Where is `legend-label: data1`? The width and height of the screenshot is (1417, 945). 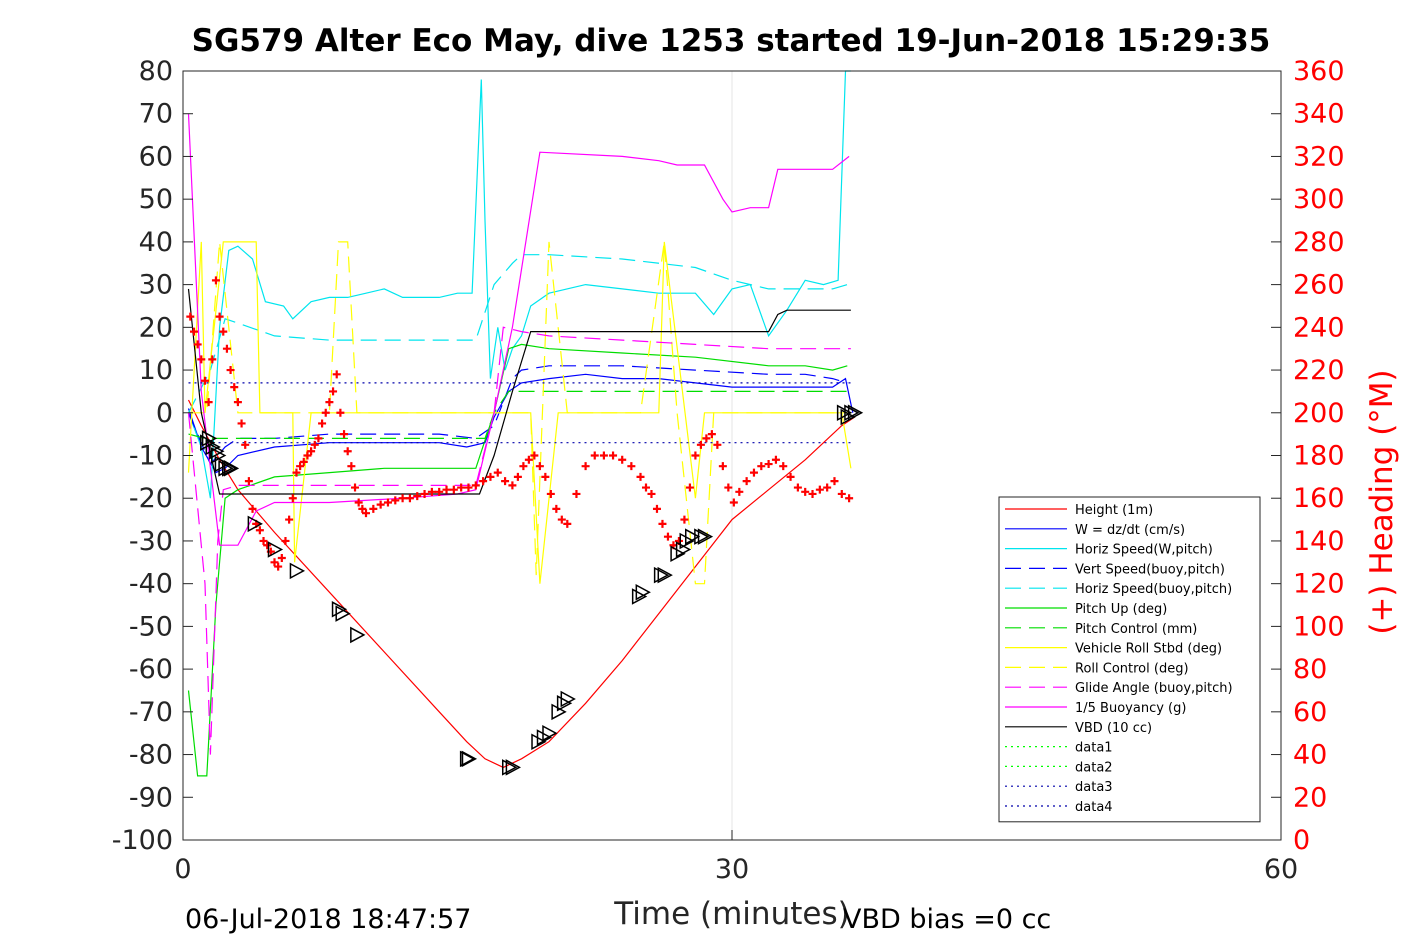
legend-label: data1 is located at coordinates (1094, 748).